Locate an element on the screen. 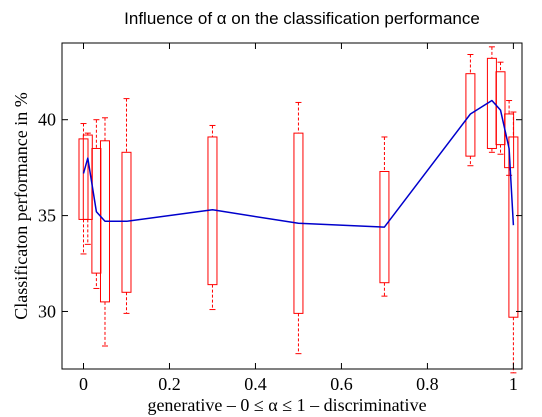 The image size is (542, 417). y-tick-label: 30 is located at coordinates (47, 311).